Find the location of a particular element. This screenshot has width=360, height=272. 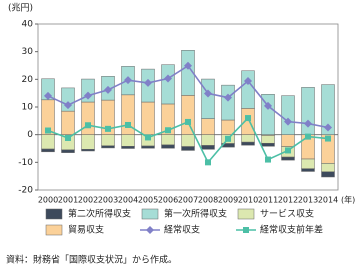

x-tick-label: 2010 is located at coordinates (248, 200).